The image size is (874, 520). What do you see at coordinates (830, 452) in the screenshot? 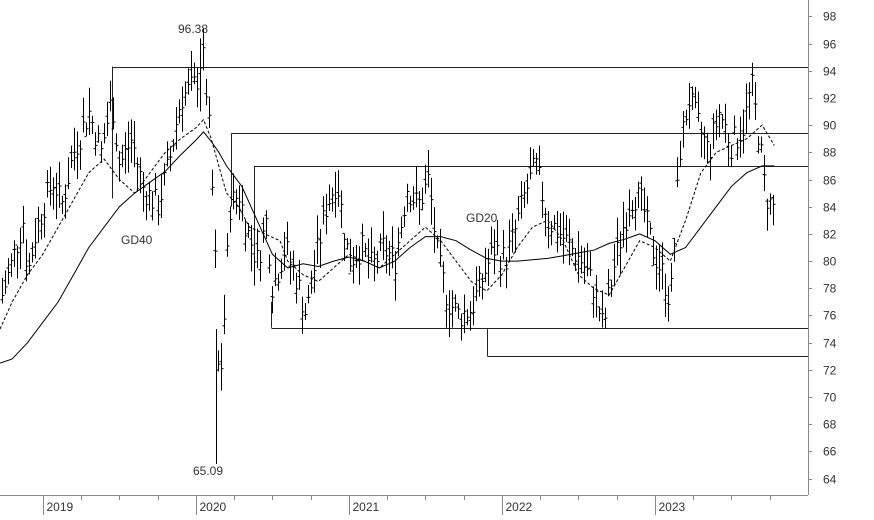
I see `y-tick-label: 66` at bounding box center [830, 452].